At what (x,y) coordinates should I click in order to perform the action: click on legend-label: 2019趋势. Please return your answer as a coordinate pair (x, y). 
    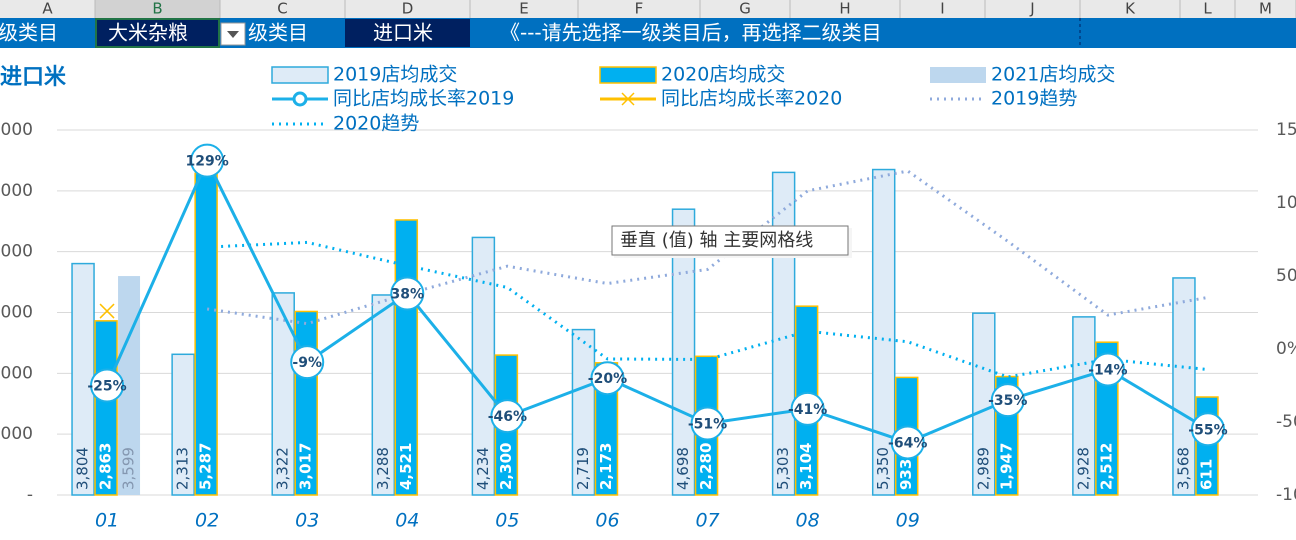
    Looking at the image, I should click on (1034, 99).